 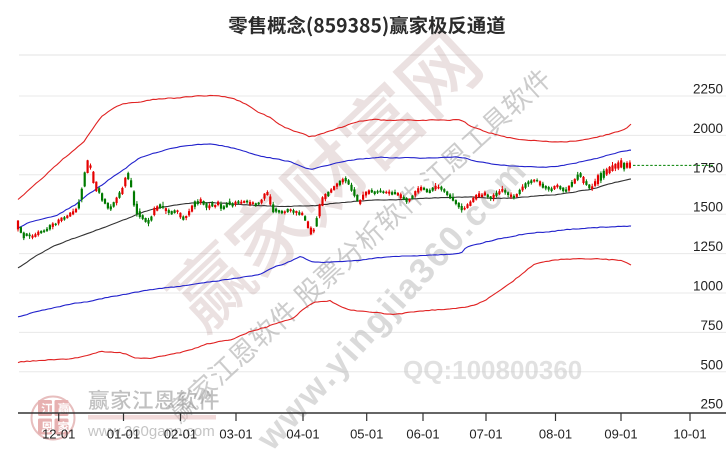 I want to click on svg-text: 2250, so click(x=708, y=89).